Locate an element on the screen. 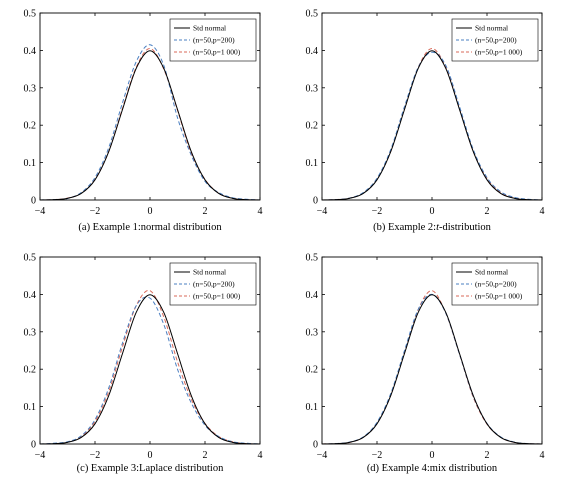  caption-b-prefix: (b) Example 2: is located at coordinates (405, 227).